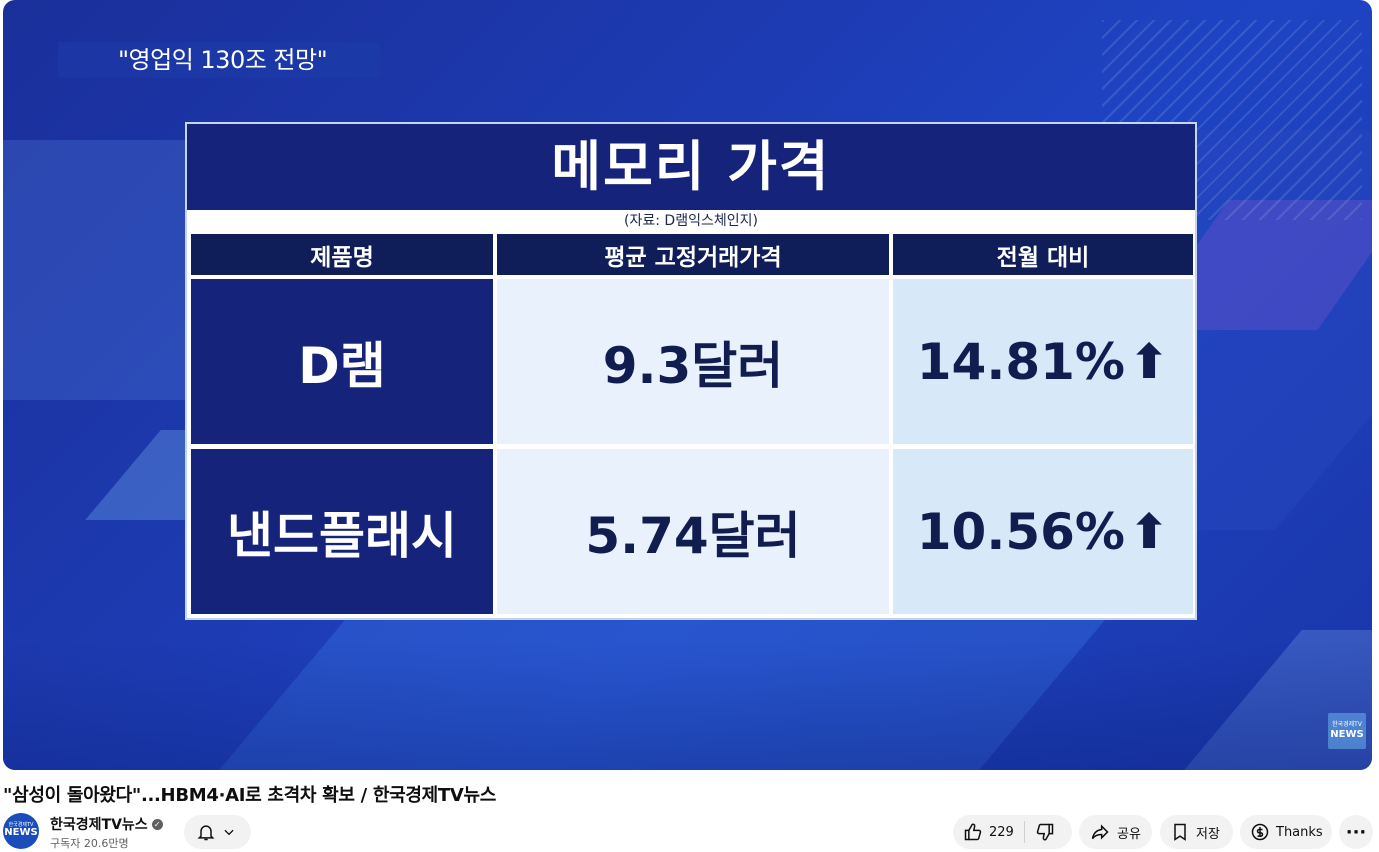  I want to click on save-button: 저장, so click(1196, 832).